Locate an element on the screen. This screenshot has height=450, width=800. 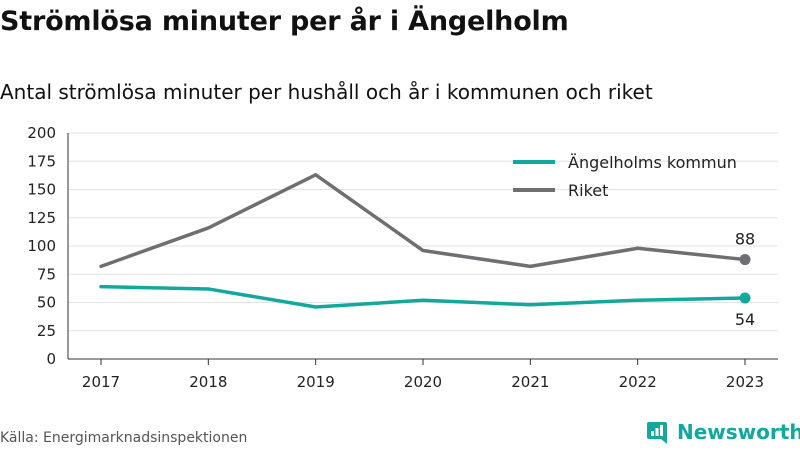
y-tick-label: 175 is located at coordinates (41, 161).